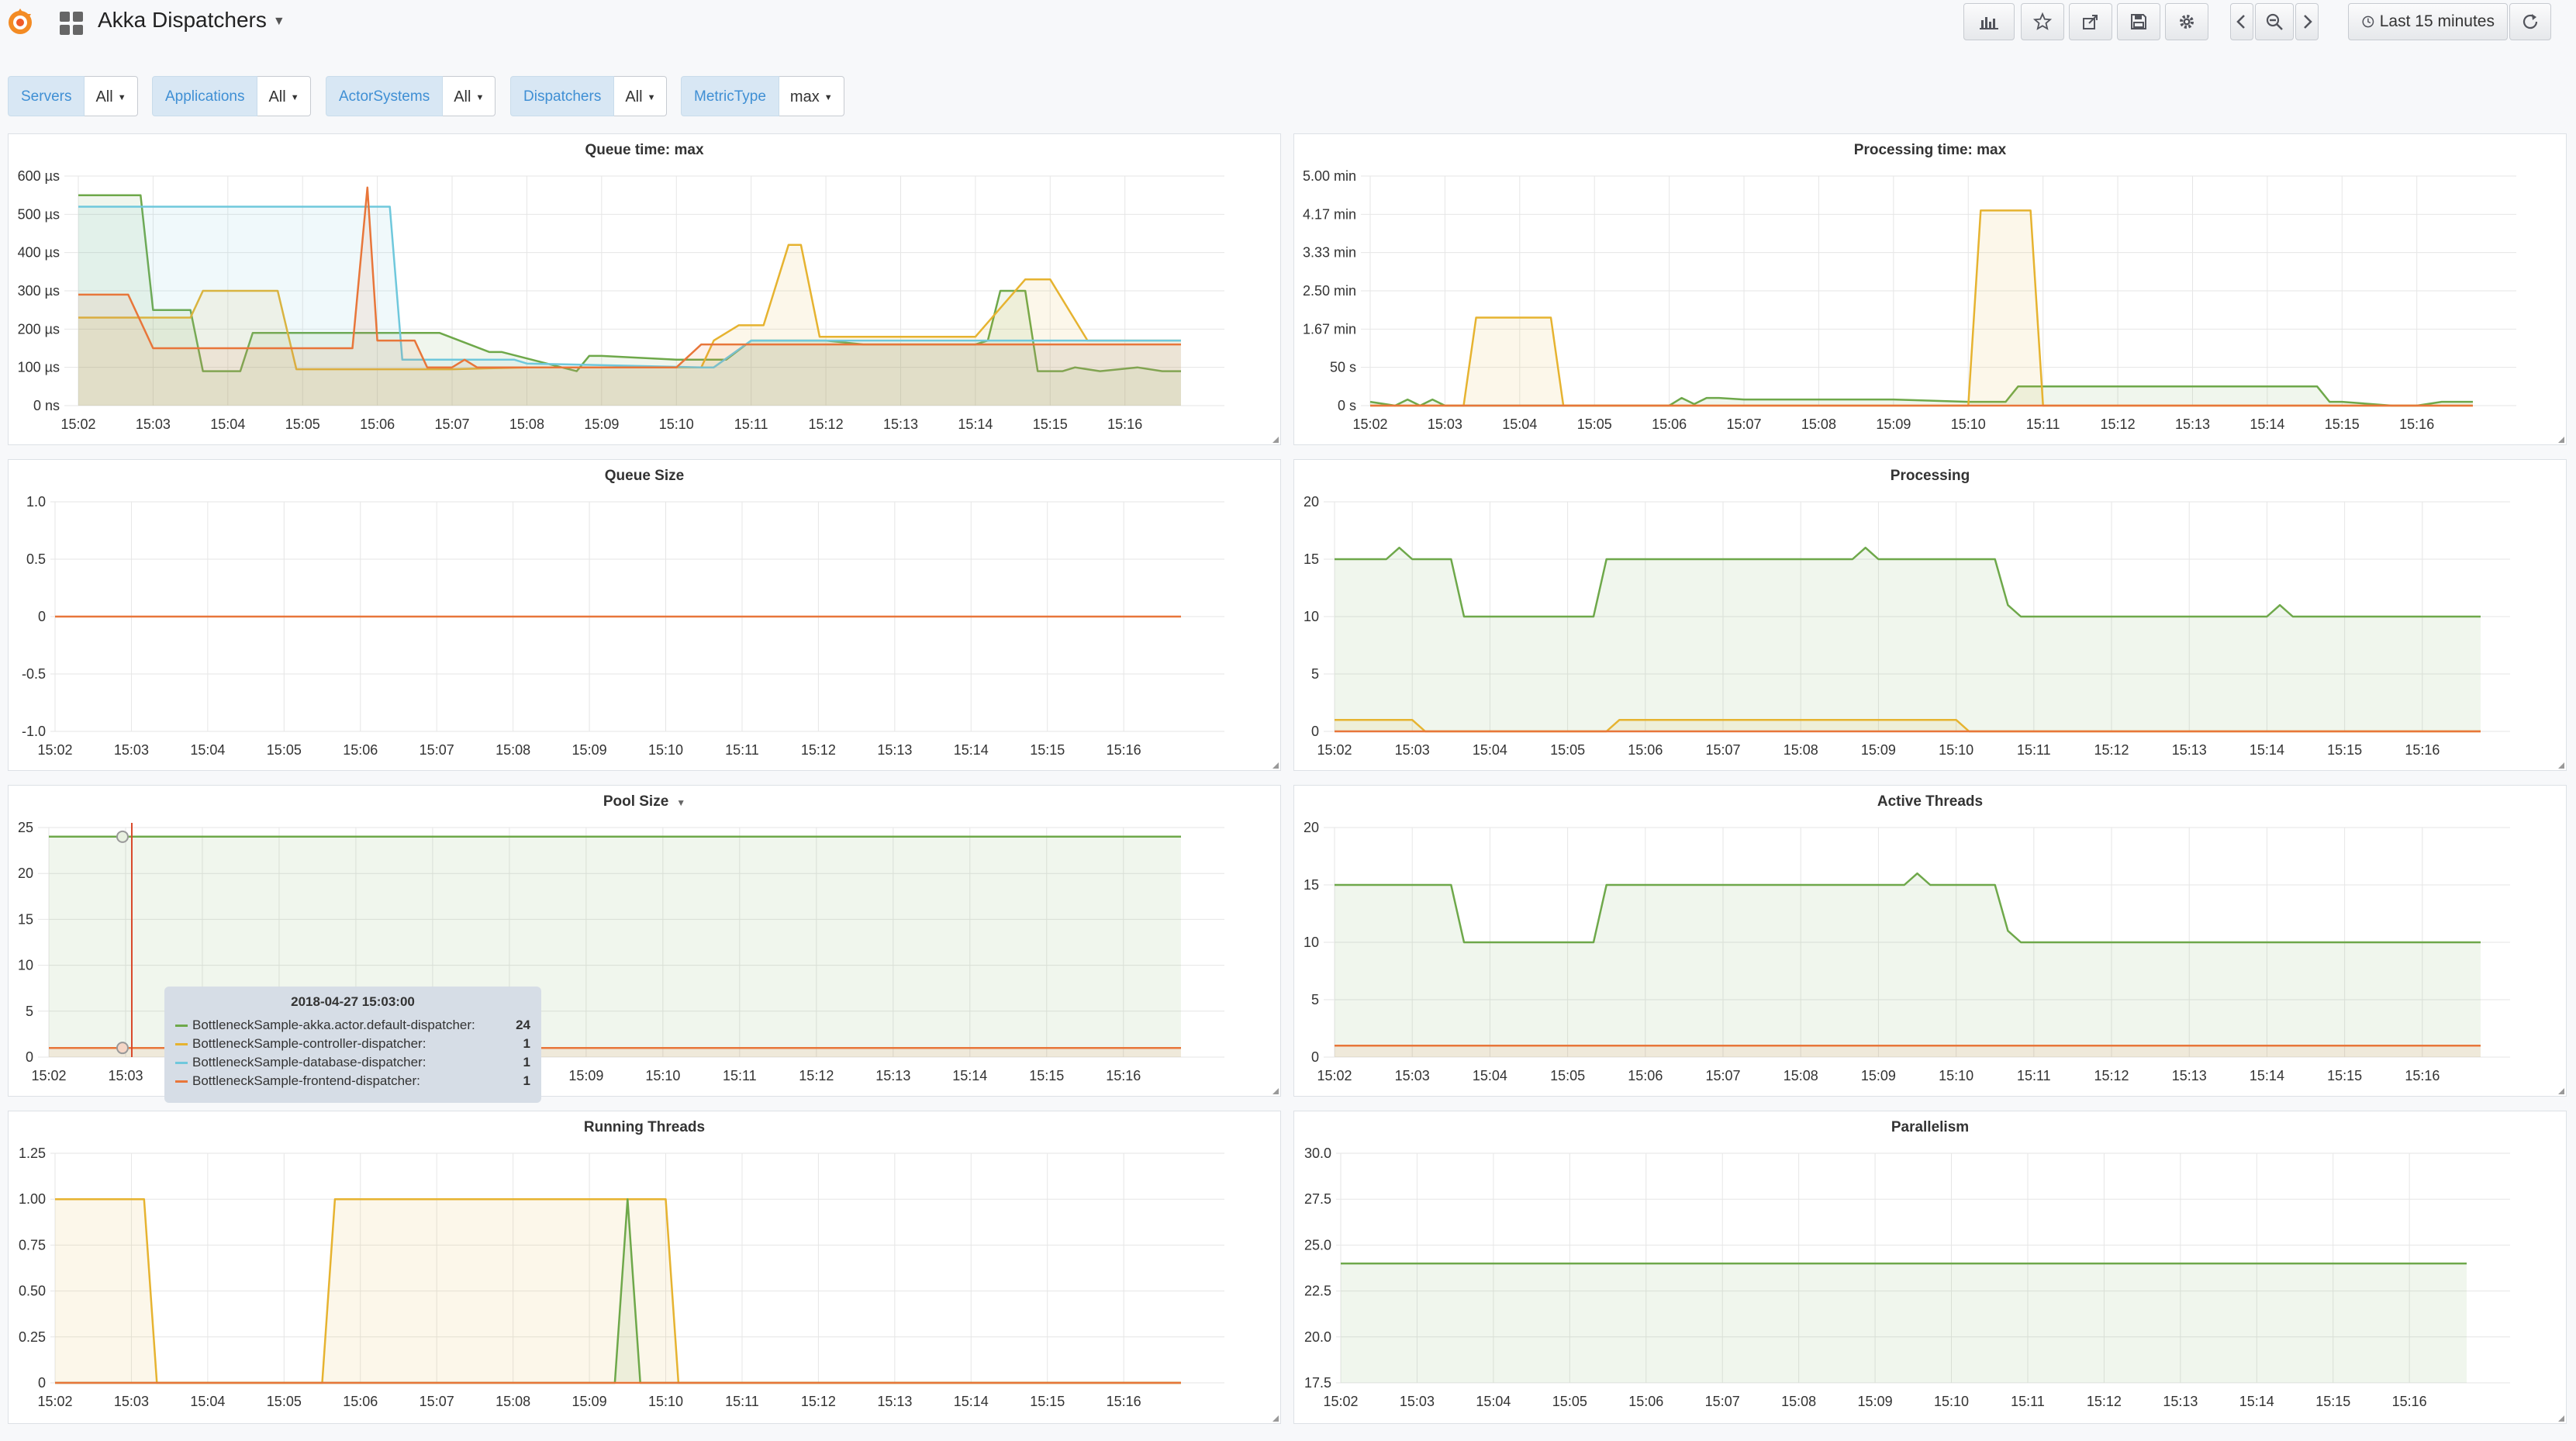 Image resolution: width=2576 pixels, height=1441 pixels. What do you see at coordinates (1317, 1153) in the screenshot?
I see `y-tick-label: 30.0` at bounding box center [1317, 1153].